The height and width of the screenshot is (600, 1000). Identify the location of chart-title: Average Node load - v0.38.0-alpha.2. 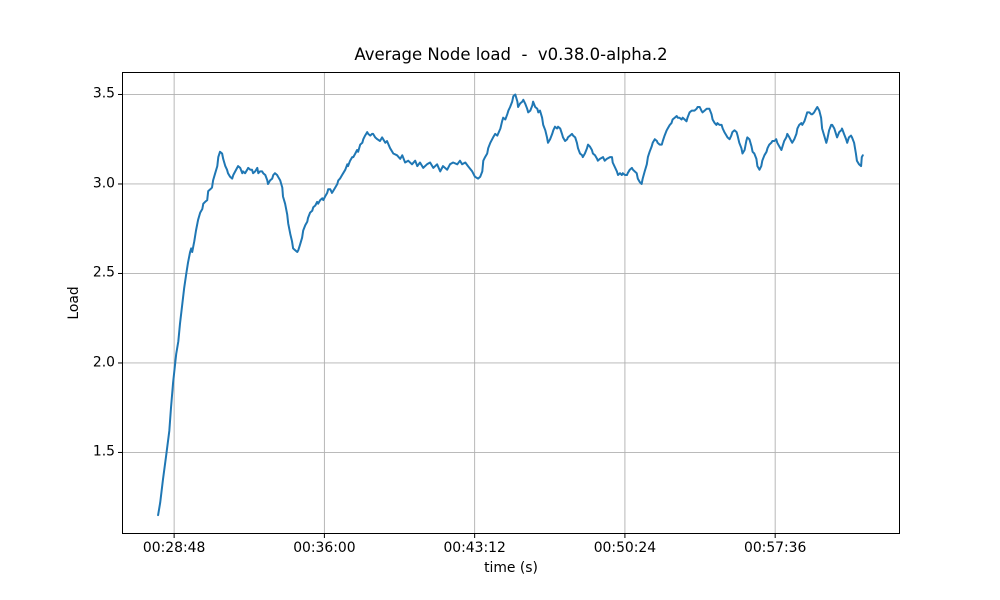
(511, 54).